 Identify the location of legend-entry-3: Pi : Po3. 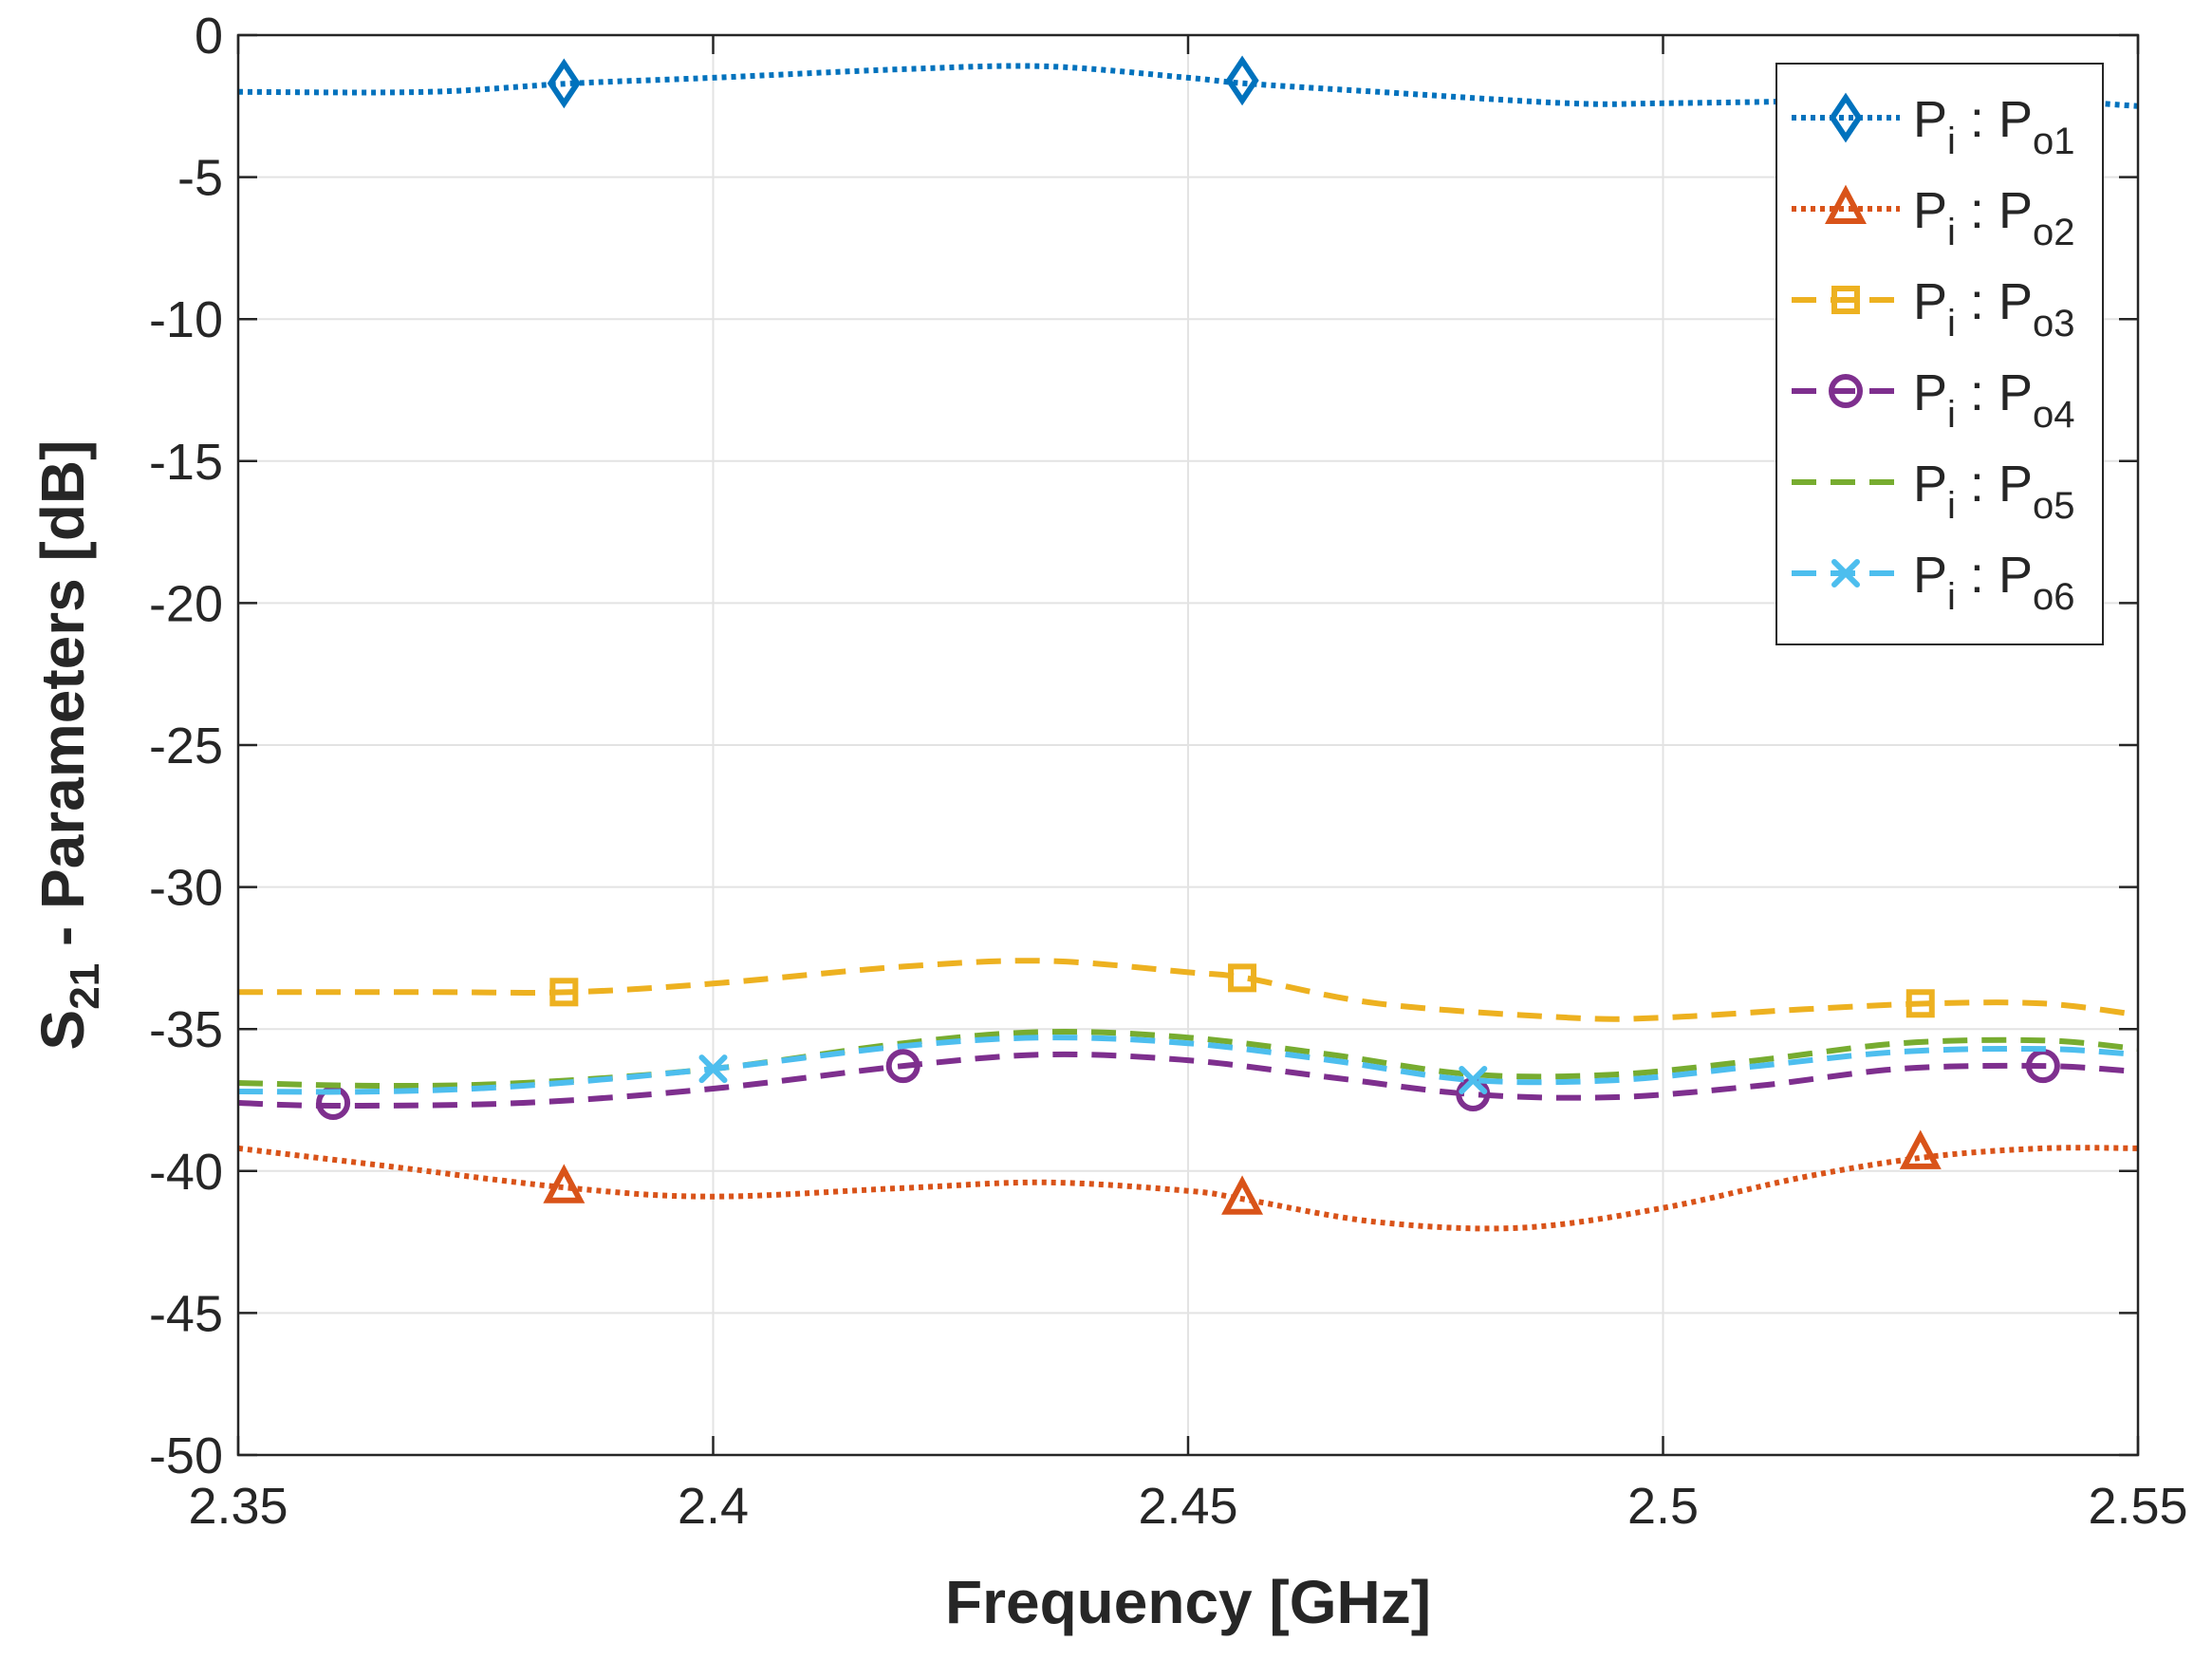
(1933, 309).